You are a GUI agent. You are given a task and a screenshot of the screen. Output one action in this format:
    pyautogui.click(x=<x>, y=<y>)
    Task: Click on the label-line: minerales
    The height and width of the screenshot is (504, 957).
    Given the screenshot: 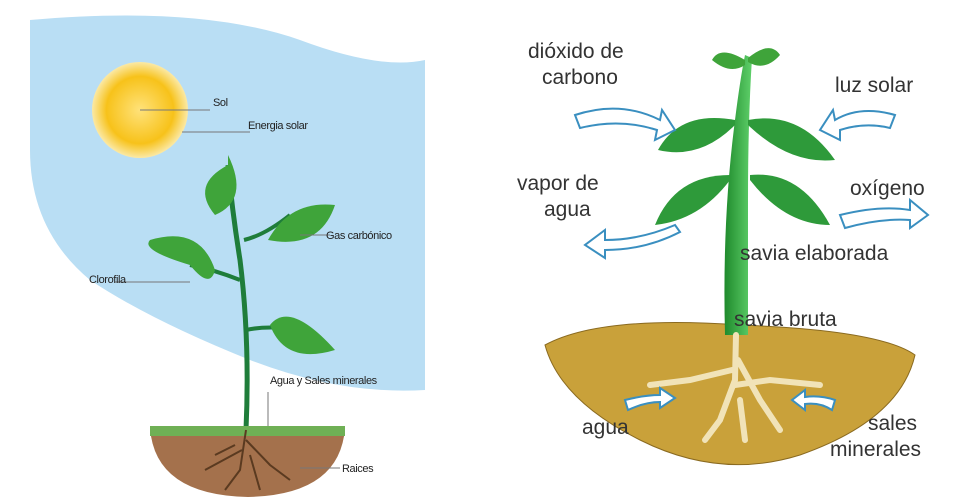 What is the action you would take?
    pyautogui.click(x=875, y=449)
    